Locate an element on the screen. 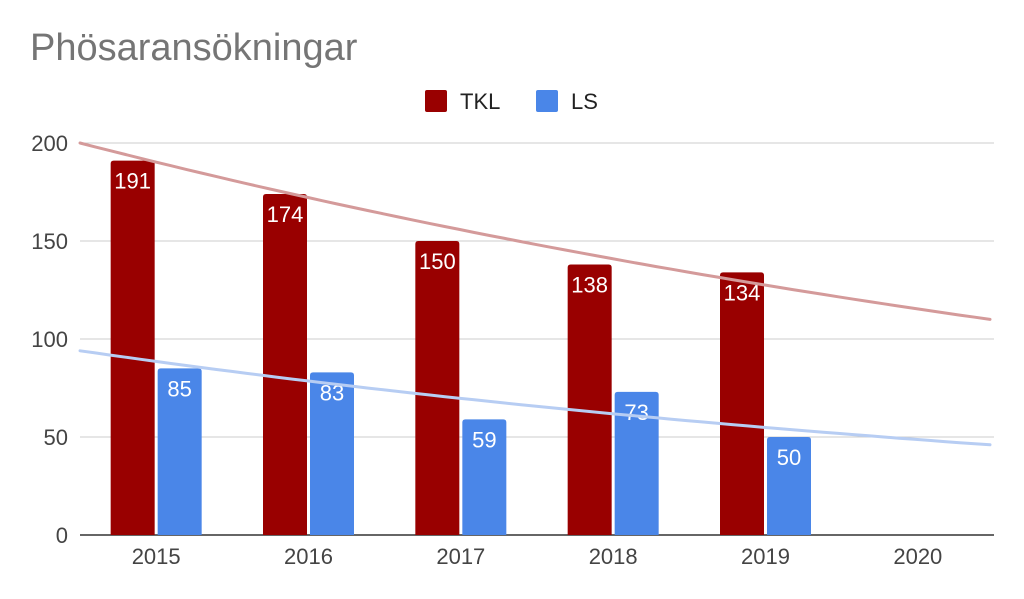 Image resolution: width=1024 pixels, height=599 pixels. data-label-ls-2019: 50 is located at coordinates (789, 457).